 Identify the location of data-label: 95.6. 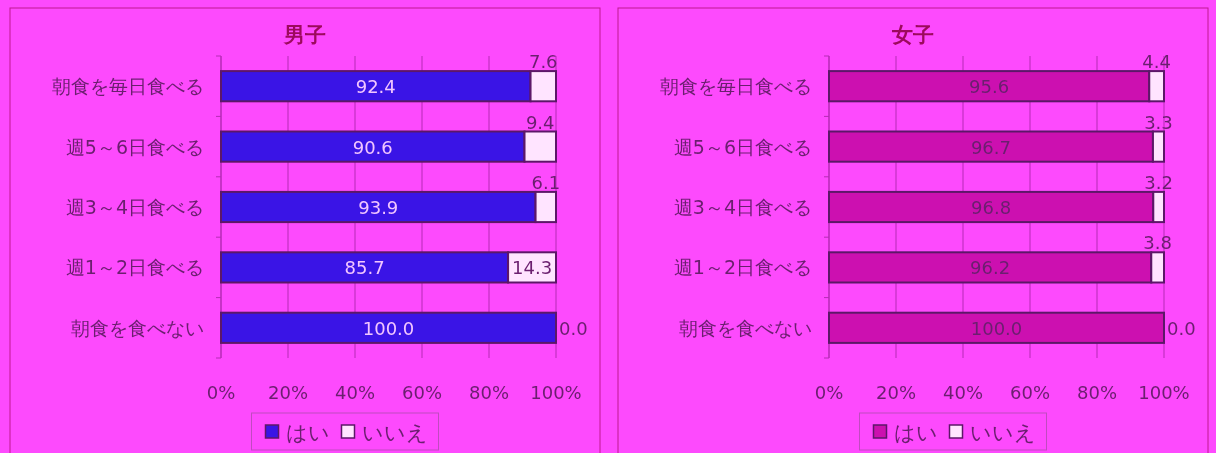
(989, 87).